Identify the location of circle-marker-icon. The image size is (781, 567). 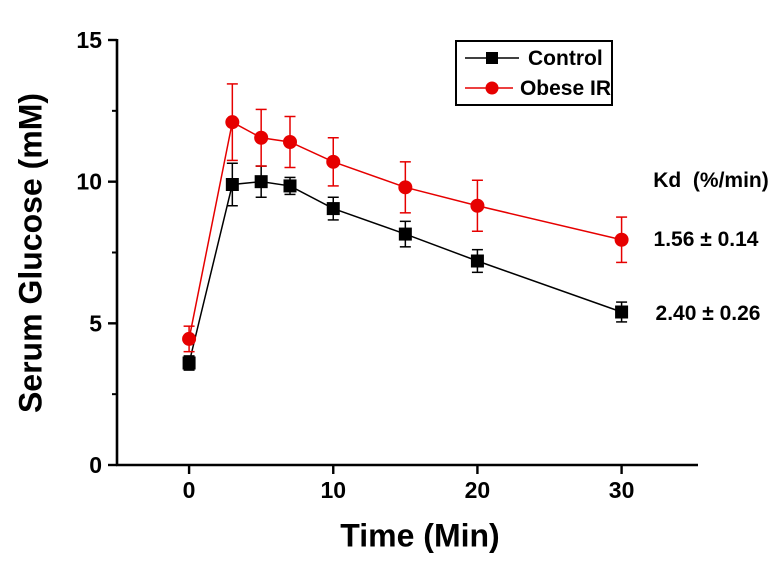
(492, 88).